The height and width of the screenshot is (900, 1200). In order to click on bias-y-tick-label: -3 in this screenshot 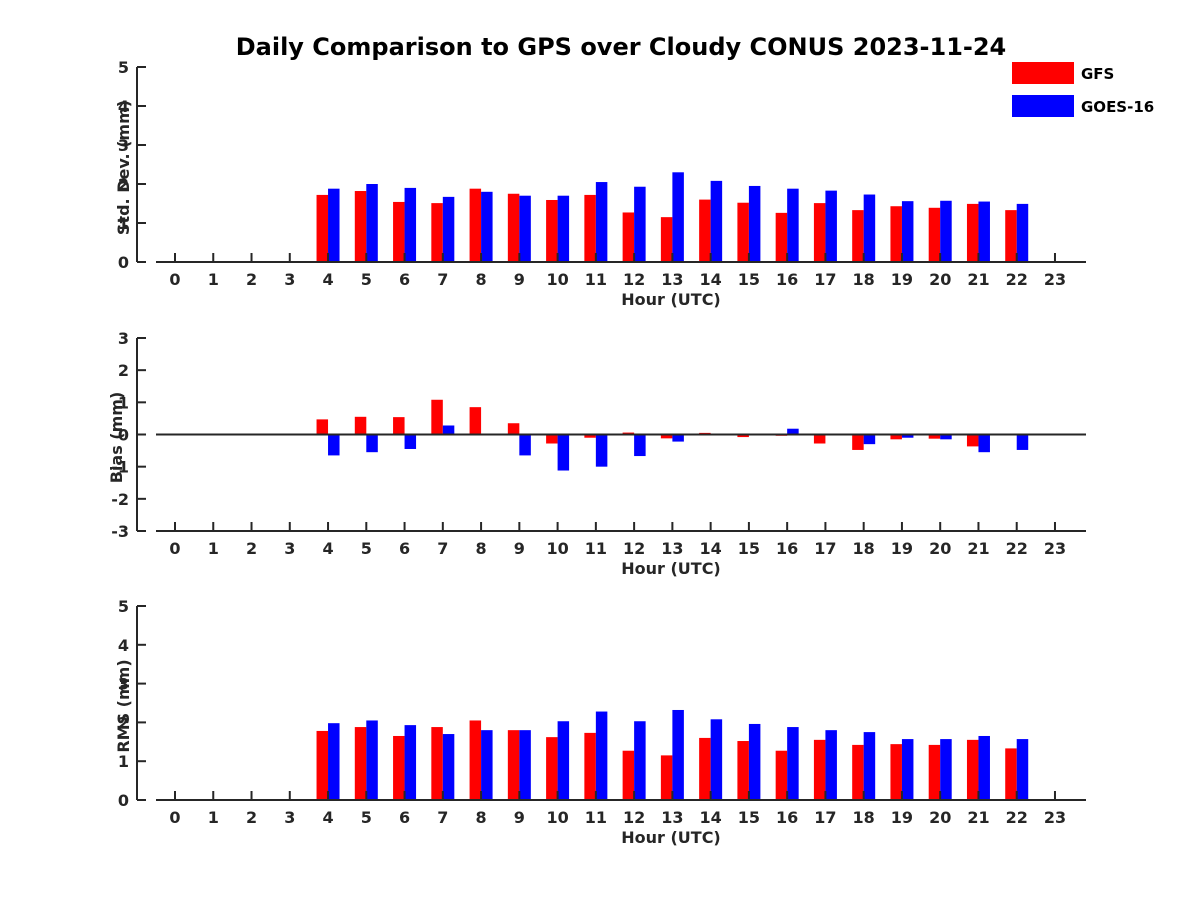, I will do `click(120, 531)`.